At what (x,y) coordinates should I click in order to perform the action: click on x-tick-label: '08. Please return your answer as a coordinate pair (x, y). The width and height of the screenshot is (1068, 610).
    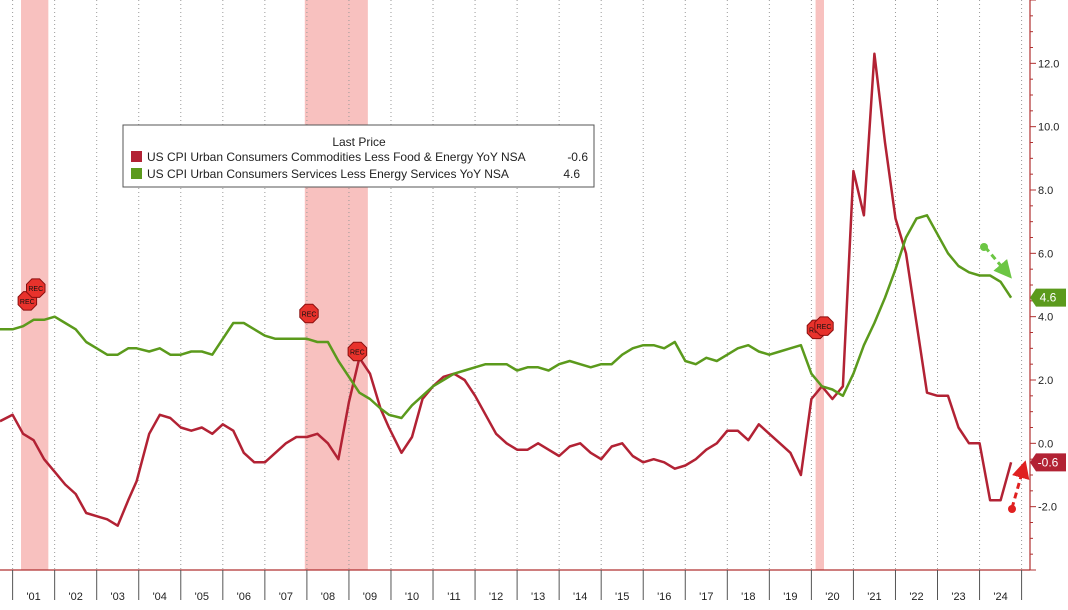
    Looking at the image, I should click on (328, 597).